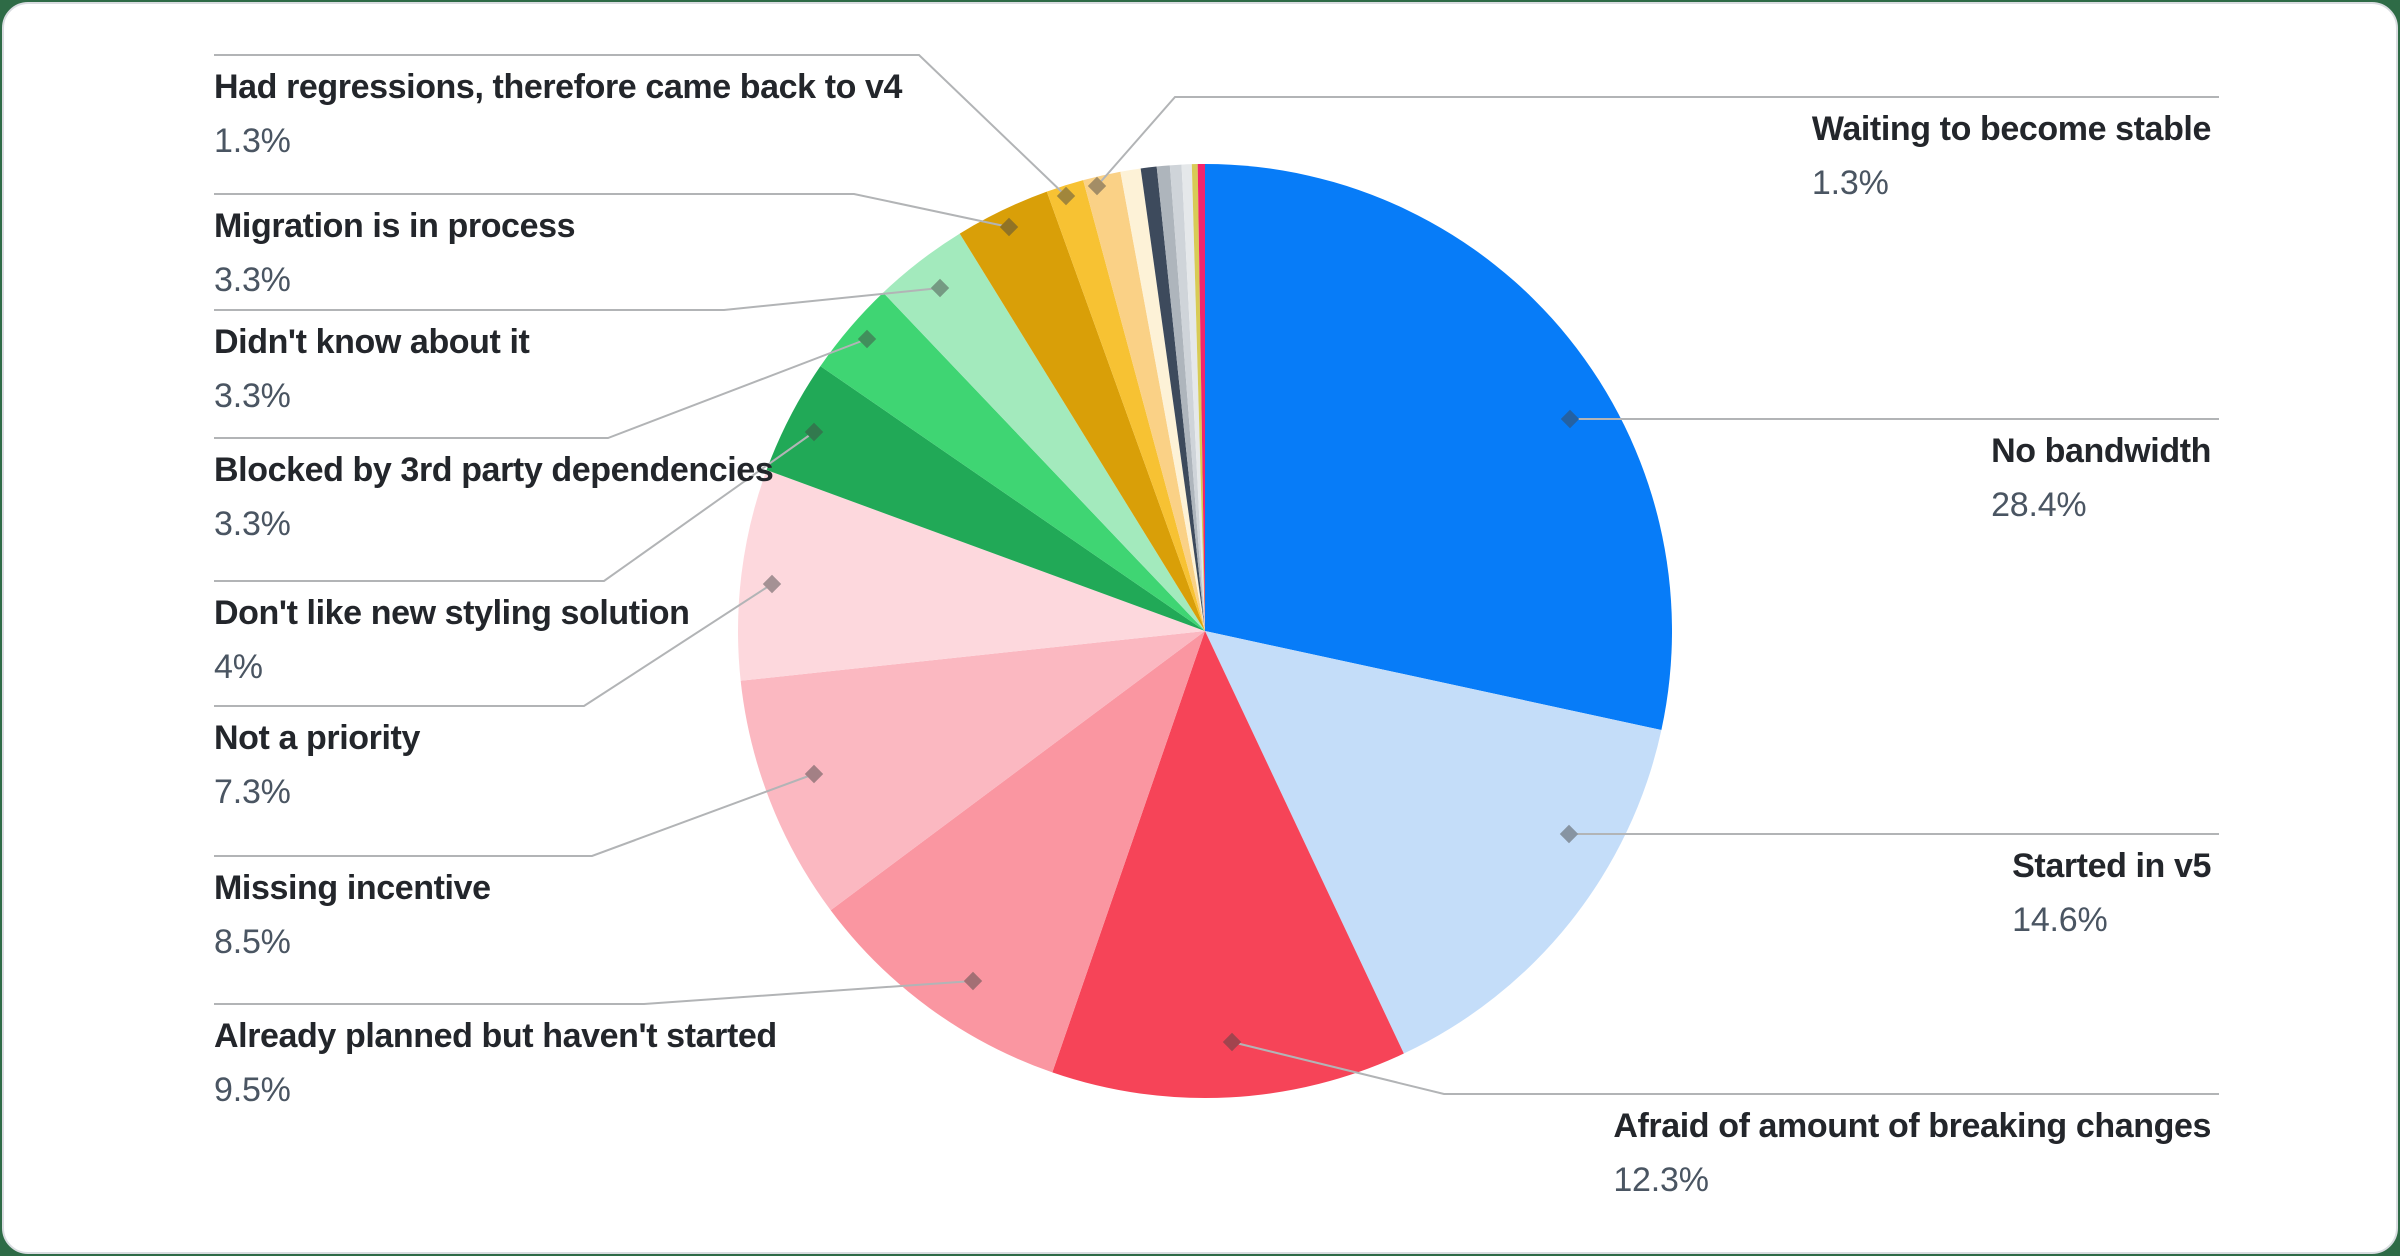 This screenshot has width=2400, height=1256. I want to click on leader-line-didn-t-know-about-it, so click(577, 299).